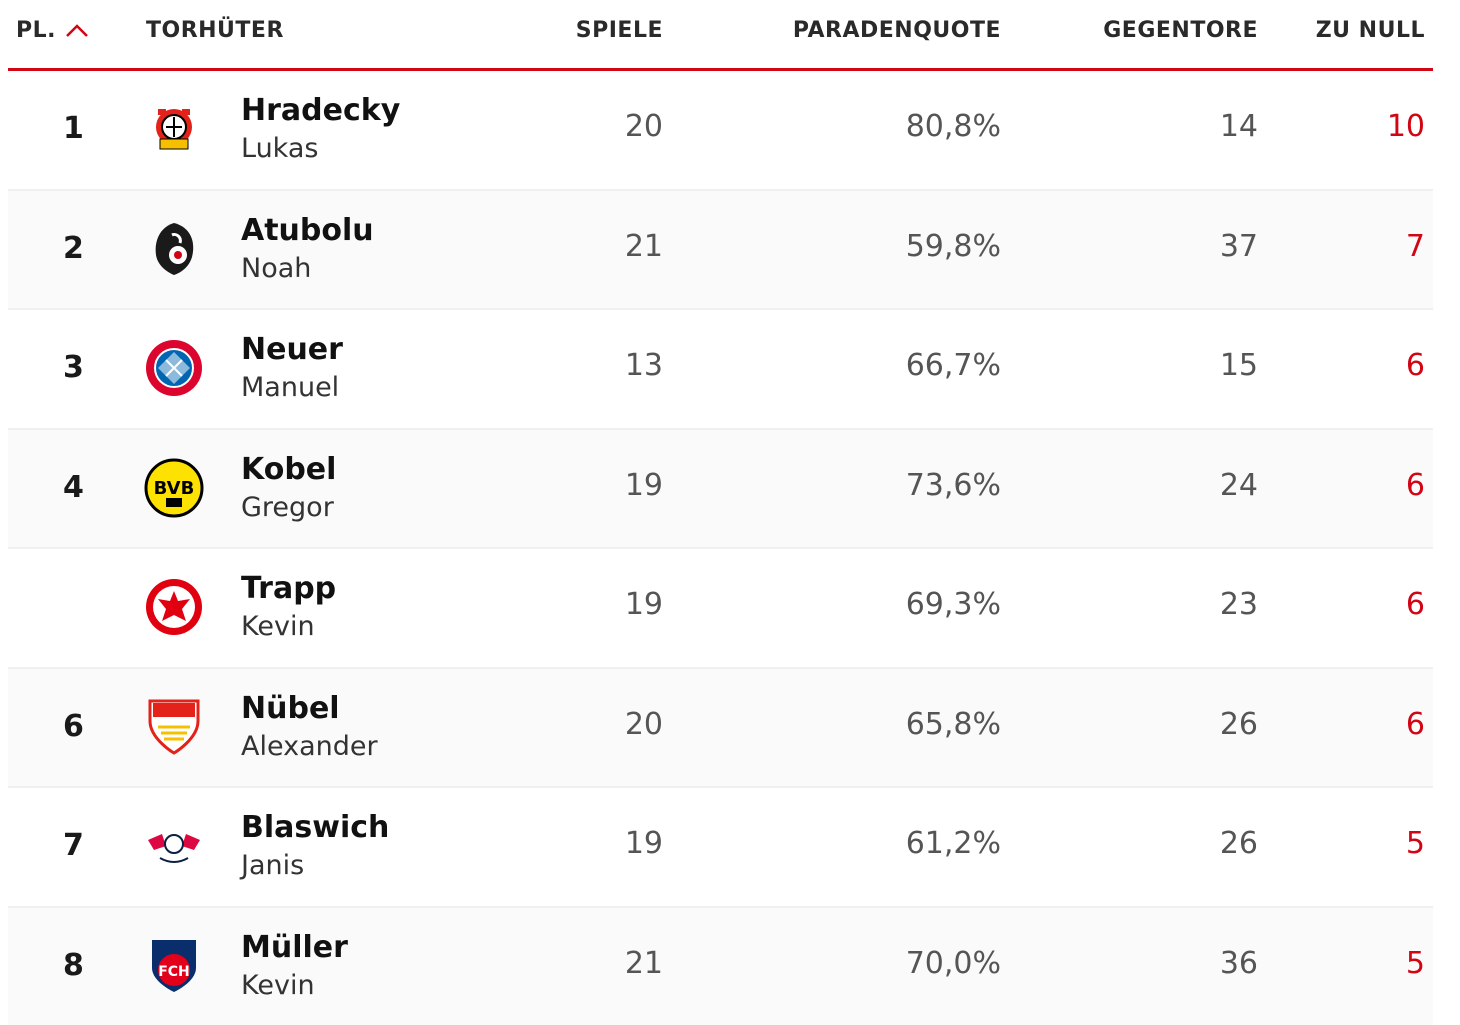 The image size is (1460, 1025). What do you see at coordinates (315, 827) in the screenshot?
I see `goalkeeper-last-name: Blaswich` at bounding box center [315, 827].